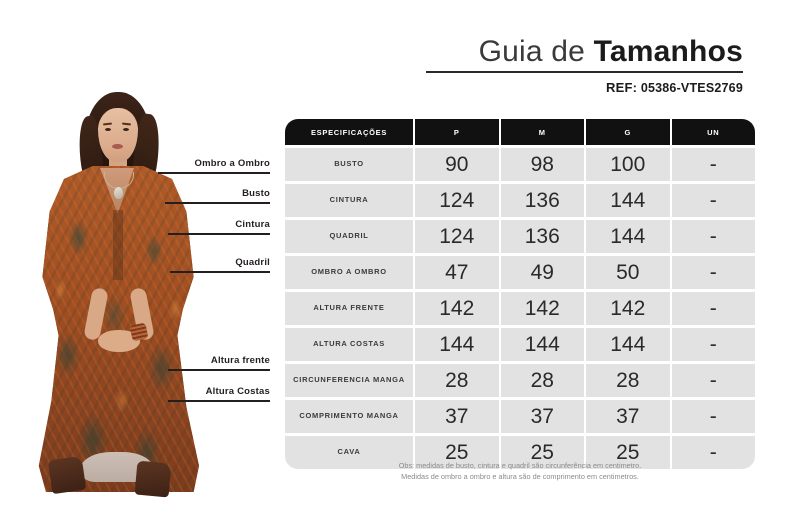 The width and height of the screenshot is (800, 505). Describe the element at coordinates (126, 129) in the screenshot. I see `eye-right` at that location.